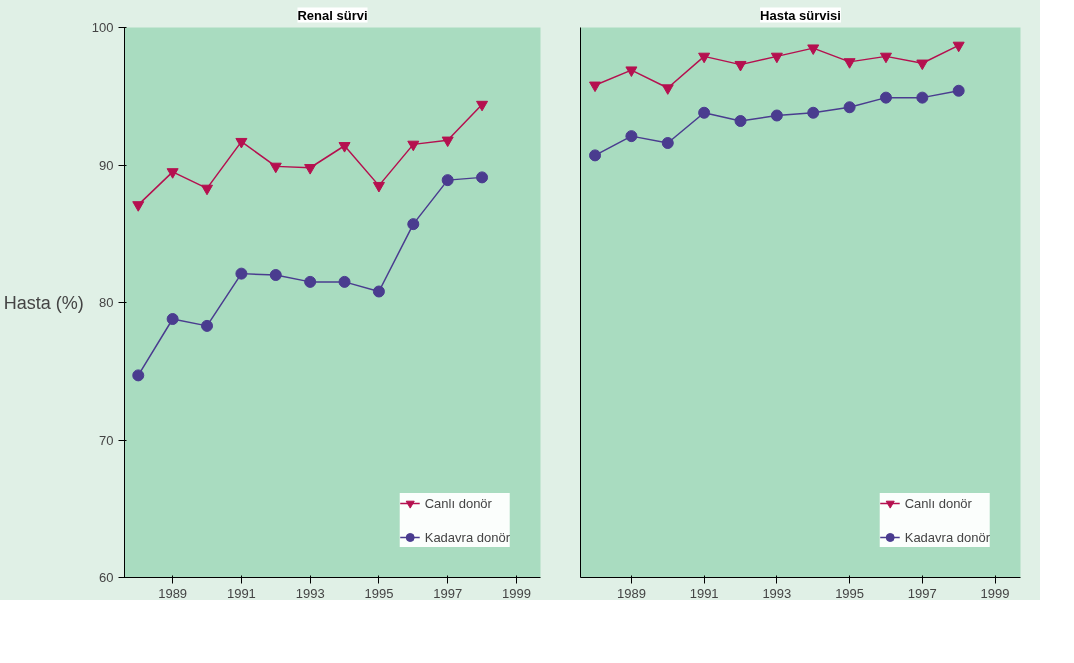  I want to click on chart-title: Renal sürvi, so click(332, 15).